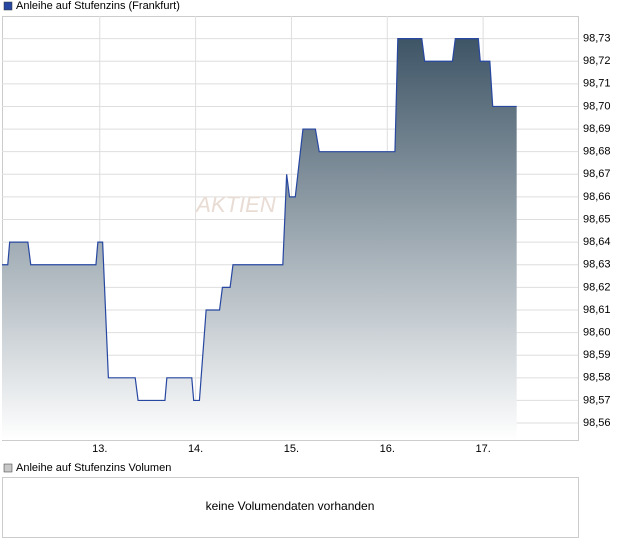  What do you see at coordinates (597, 310) in the screenshot?
I see `y-tick-label: 98,61` at bounding box center [597, 310].